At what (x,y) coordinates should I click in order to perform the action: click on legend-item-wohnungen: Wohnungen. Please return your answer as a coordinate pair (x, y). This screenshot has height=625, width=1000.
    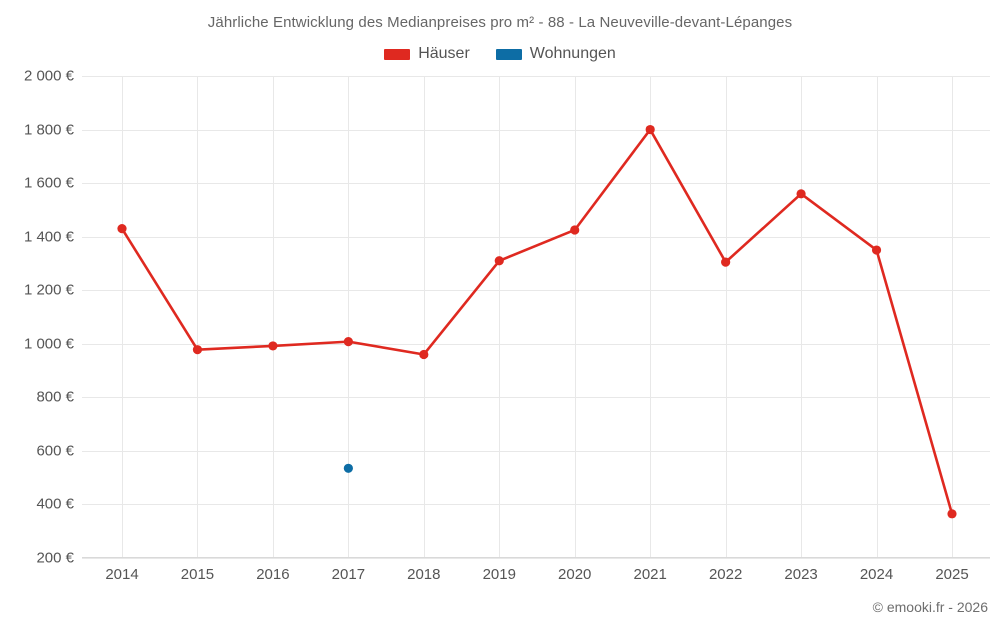
    Looking at the image, I should click on (555, 54).